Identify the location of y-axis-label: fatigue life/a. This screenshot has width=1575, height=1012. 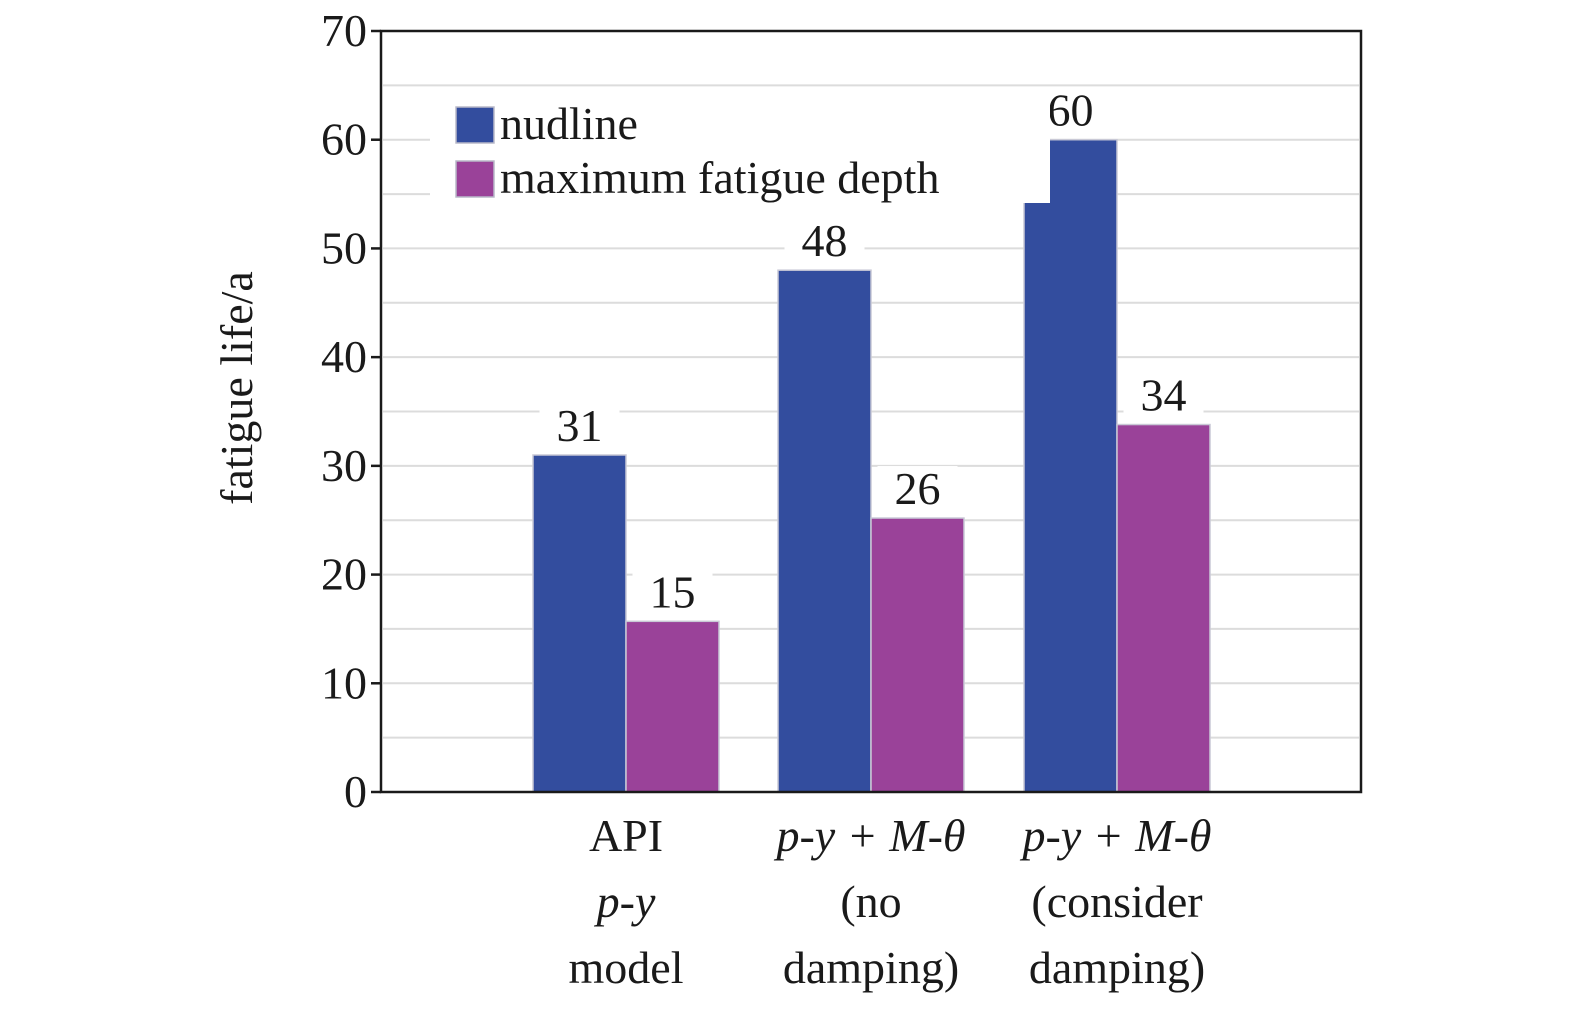
(236, 388).